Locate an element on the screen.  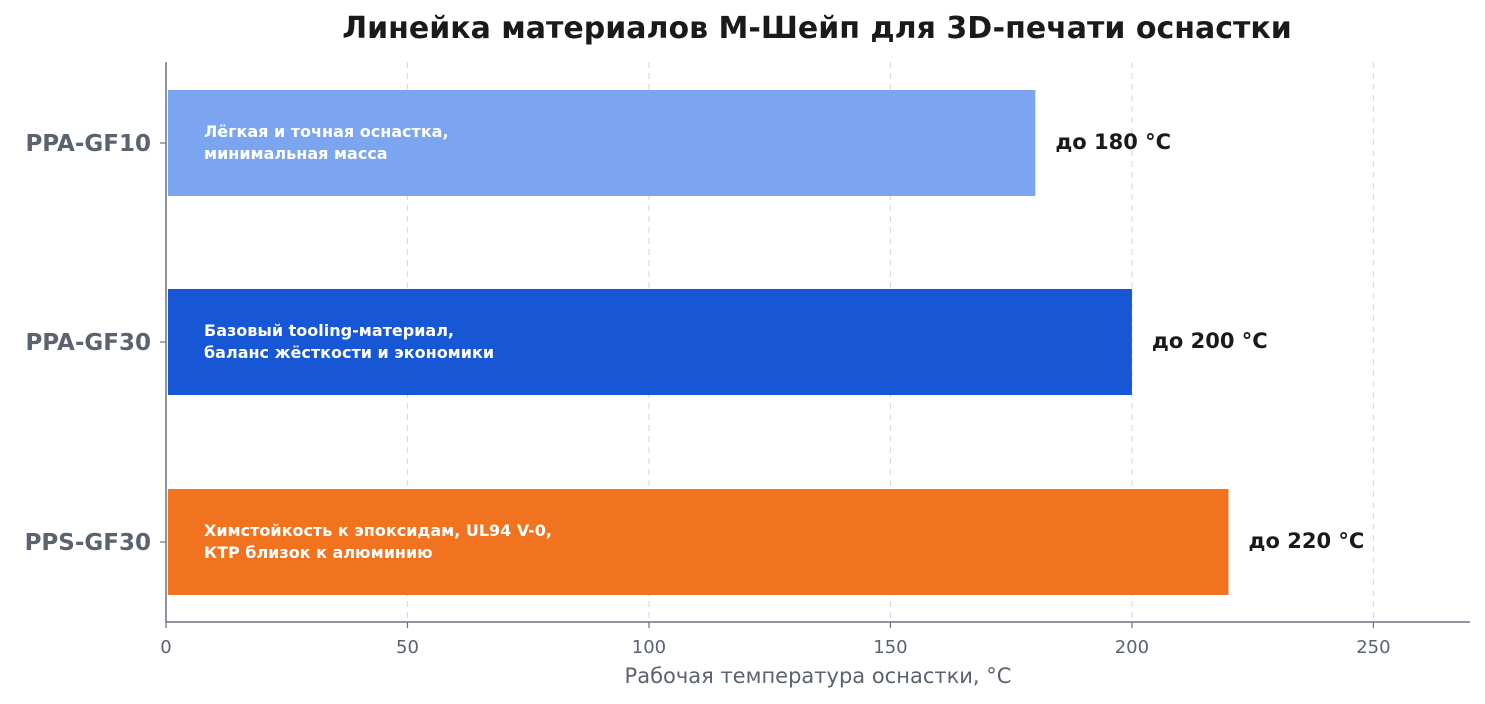
bar-ppa-gf10 is located at coordinates (602, 143).